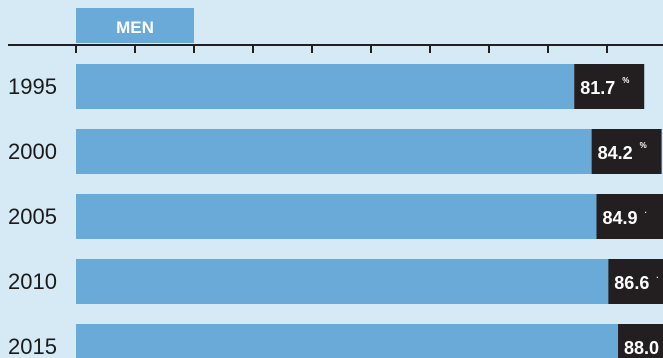 The height and width of the screenshot is (358, 663). I want to click on category-label: 2000, so click(32, 151).